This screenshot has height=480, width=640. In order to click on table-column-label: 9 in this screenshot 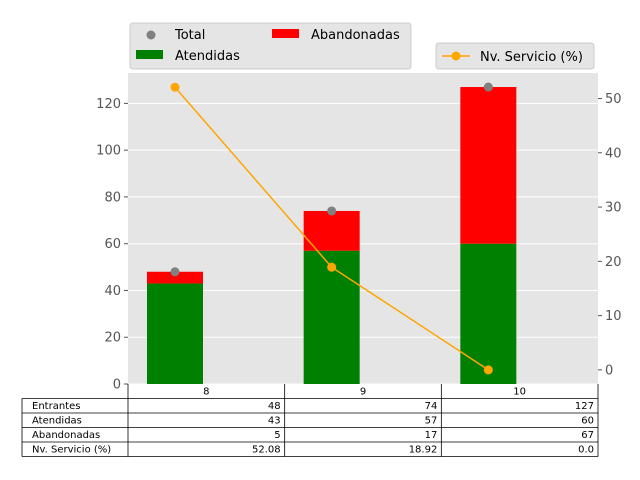, I will do `click(363, 392)`.